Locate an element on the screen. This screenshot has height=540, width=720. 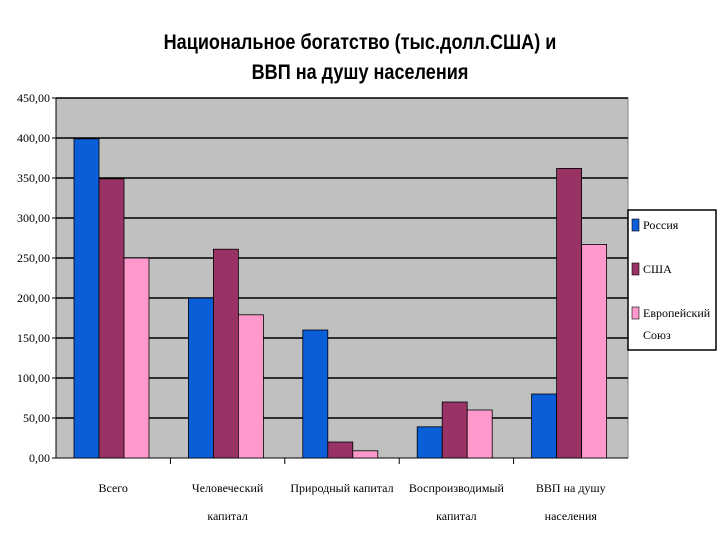
chart-title-line-2: ВВП на душу населения is located at coordinates (360, 72).